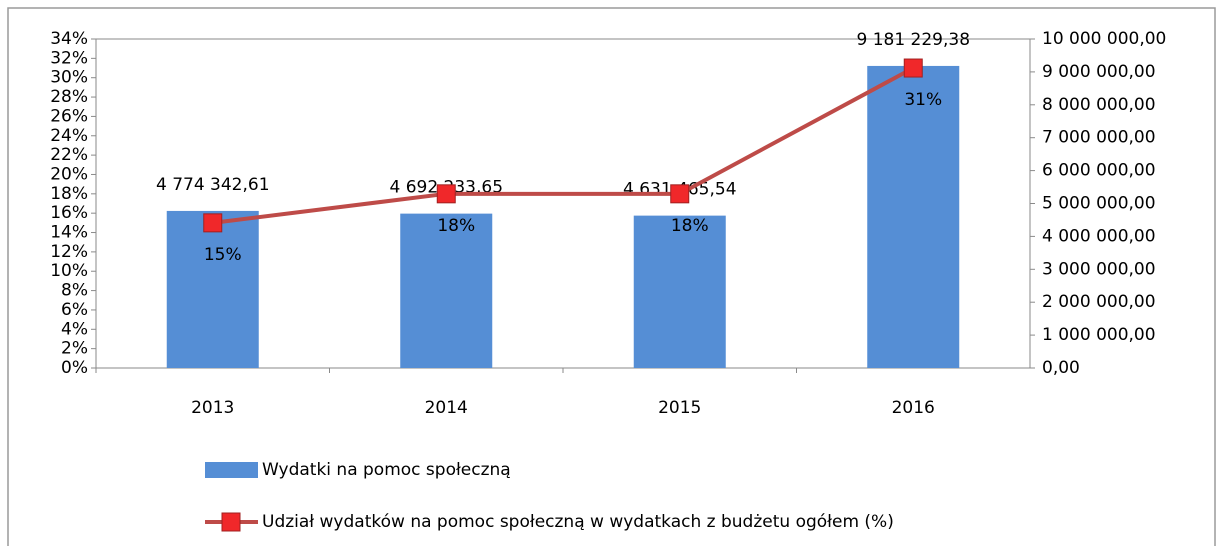  What do you see at coordinates (69, 174) in the screenshot?
I see `y-tick-label: 20%` at bounding box center [69, 174].